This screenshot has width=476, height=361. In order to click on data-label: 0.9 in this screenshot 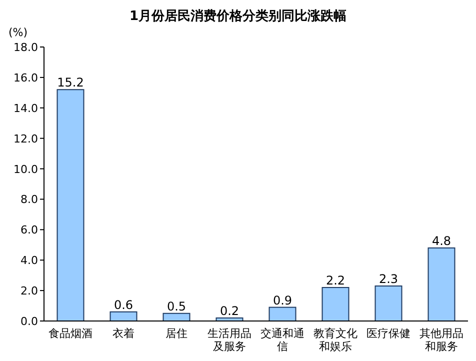, I will do `click(282, 300)`.